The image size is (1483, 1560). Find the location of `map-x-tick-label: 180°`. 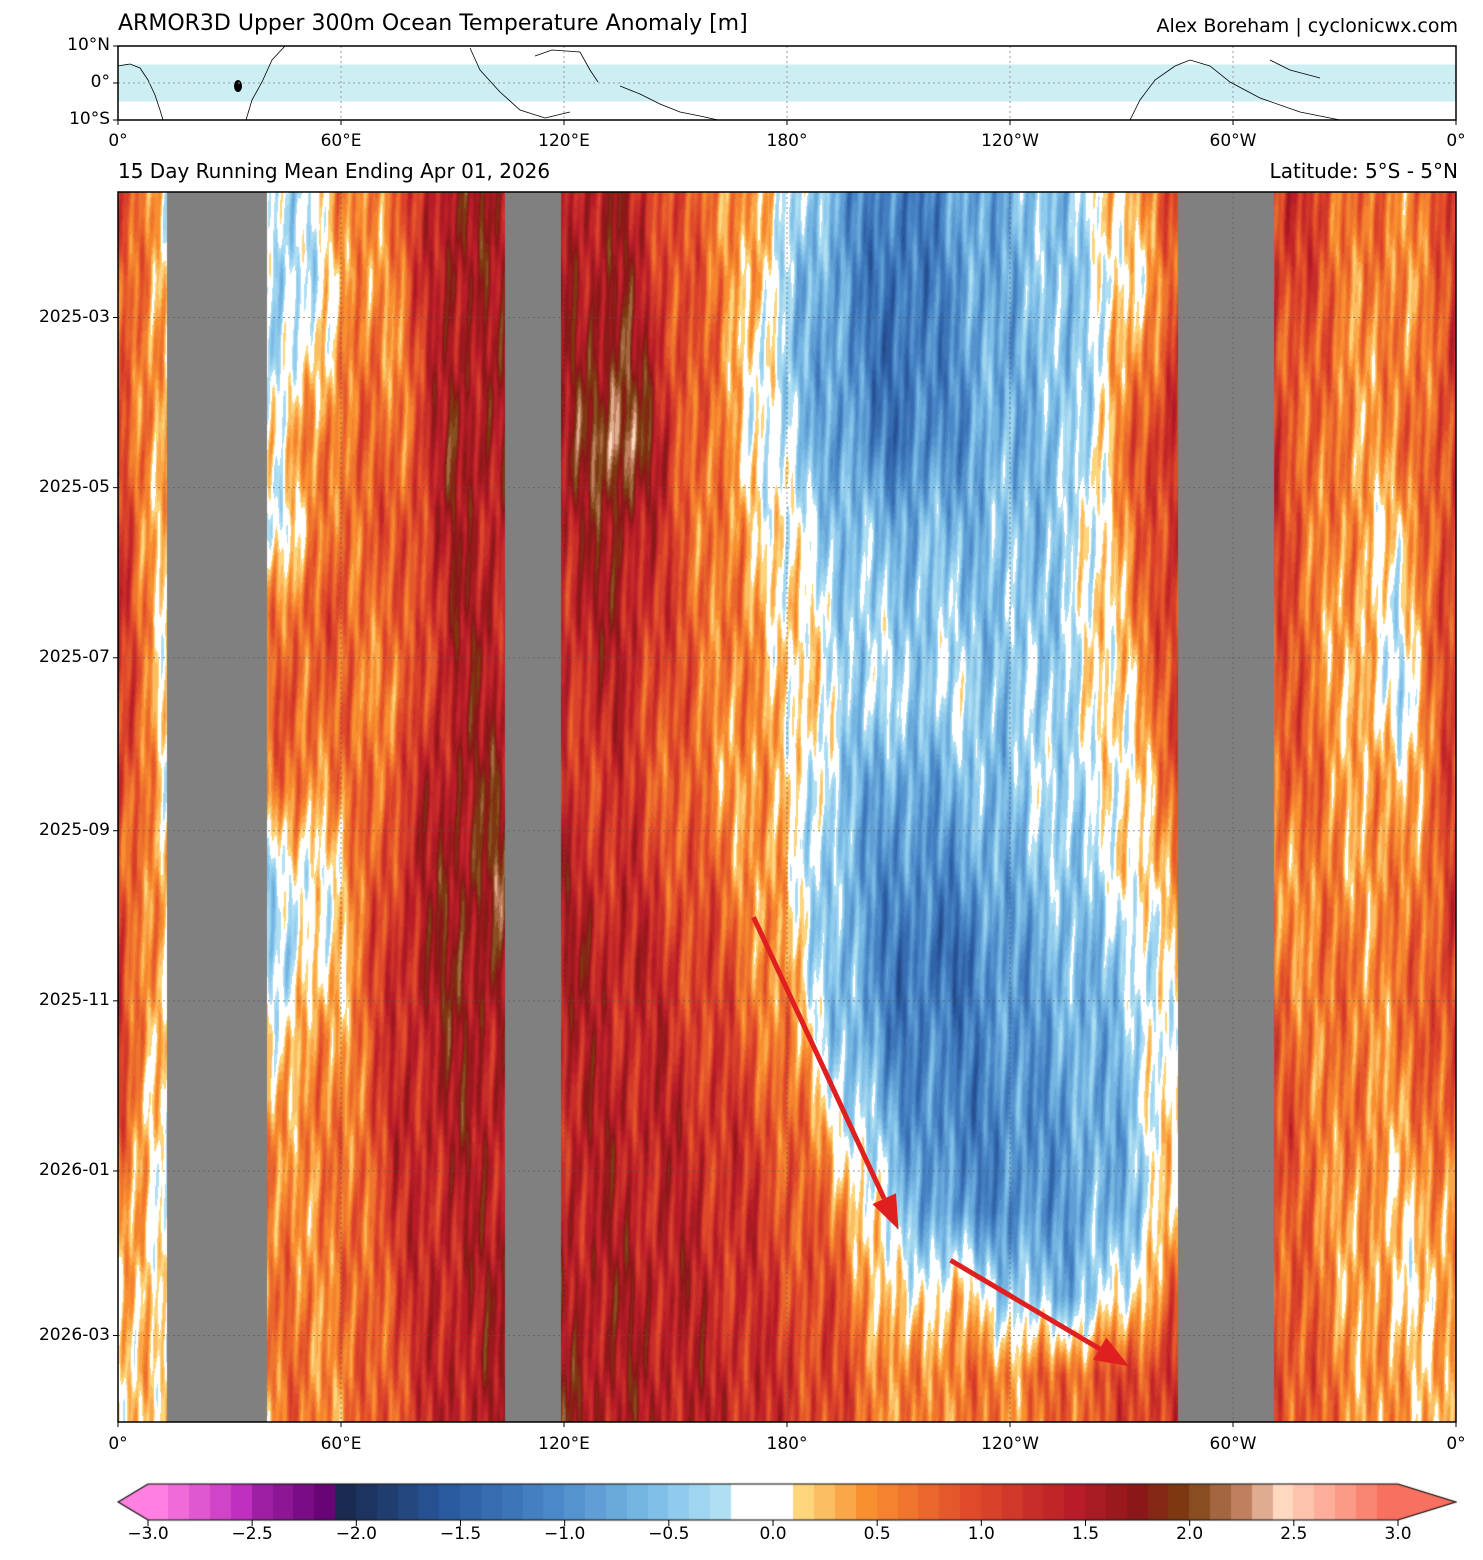

map-x-tick-label: 180° is located at coordinates (787, 141).